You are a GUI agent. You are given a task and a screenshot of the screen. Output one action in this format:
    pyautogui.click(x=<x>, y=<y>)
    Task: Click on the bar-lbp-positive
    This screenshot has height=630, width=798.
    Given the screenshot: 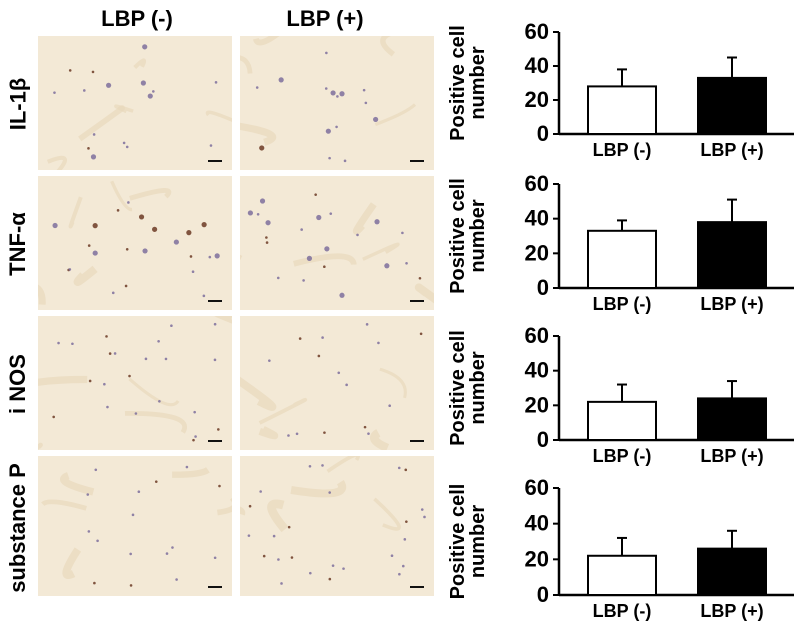 What is the action you would take?
    pyautogui.click(x=732, y=419)
    